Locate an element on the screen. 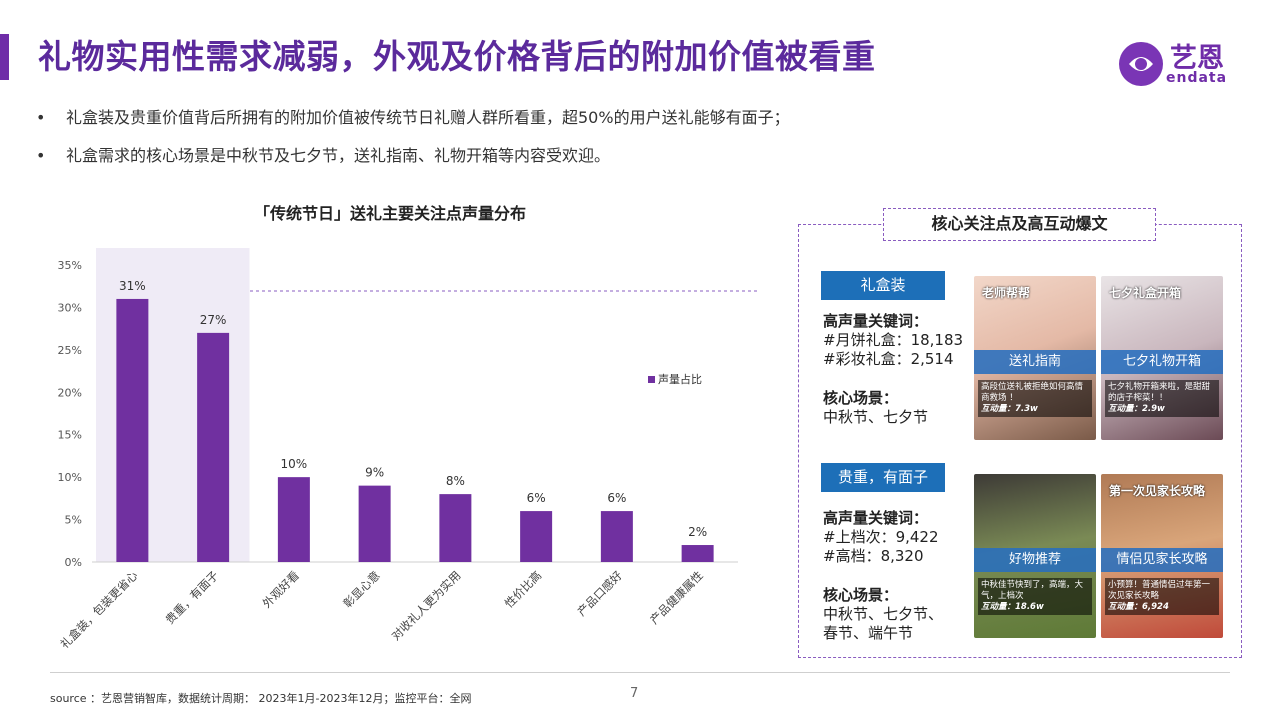 This screenshot has height=720, width=1280. keywords-gift-box: 高声量关键词： #月饼礼盒：18,183 #彩妆礼盒：2,514 is located at coordinates (893, 340).